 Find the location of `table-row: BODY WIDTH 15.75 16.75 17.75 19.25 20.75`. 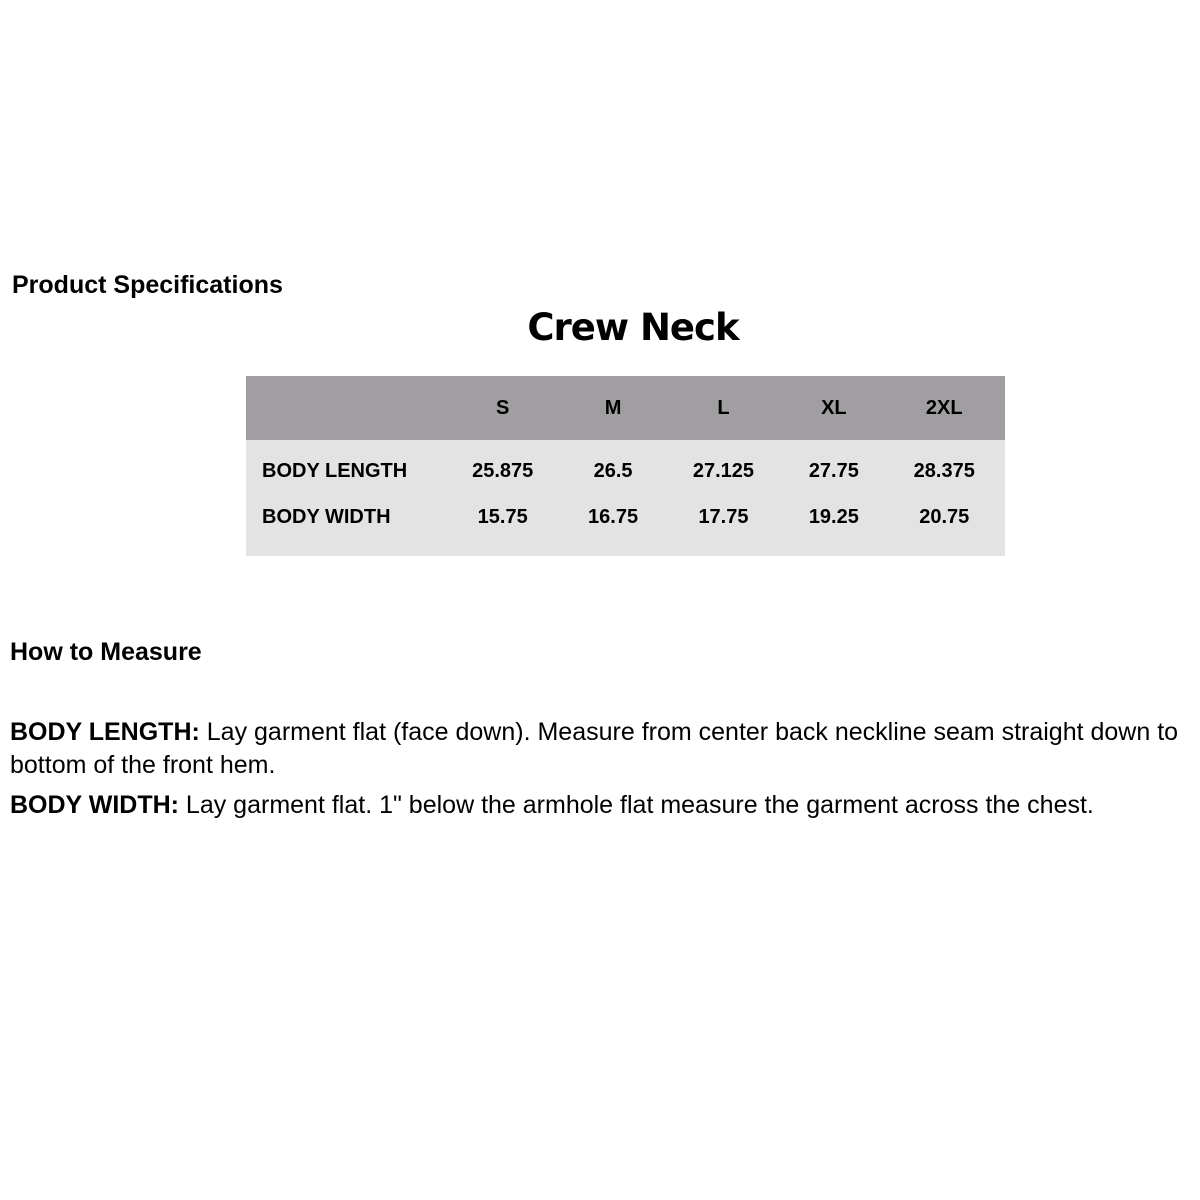

table-row: BODY WIDTH 15.75 16.75 17.75 19.25 20.75 is located at coordinates (625, 529).